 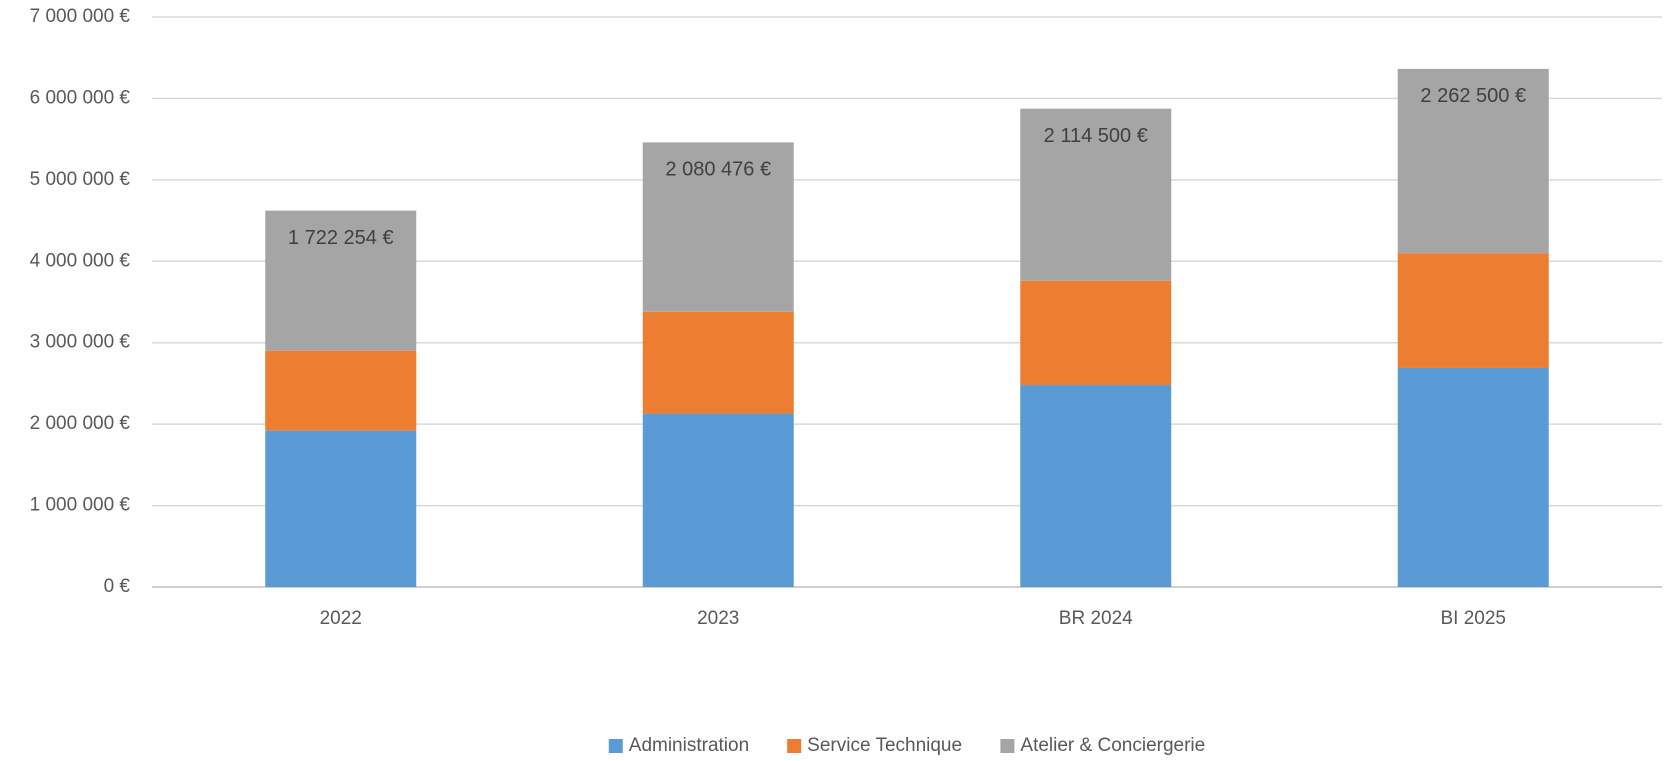 What do you see at coordinates (1112, 745) in the screenshot?
I see `legend-label: Atelier & Conciergerie` at bounding box center [1112, 745].